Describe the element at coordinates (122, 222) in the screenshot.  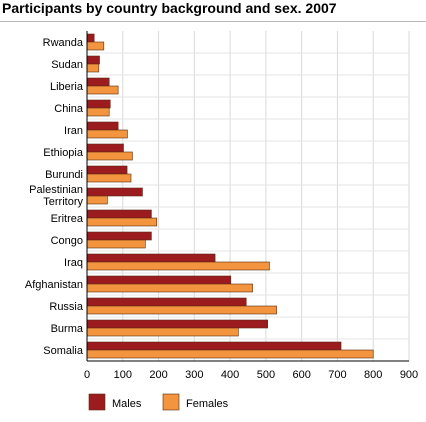
I see `bar-females-eritrea` at that location.